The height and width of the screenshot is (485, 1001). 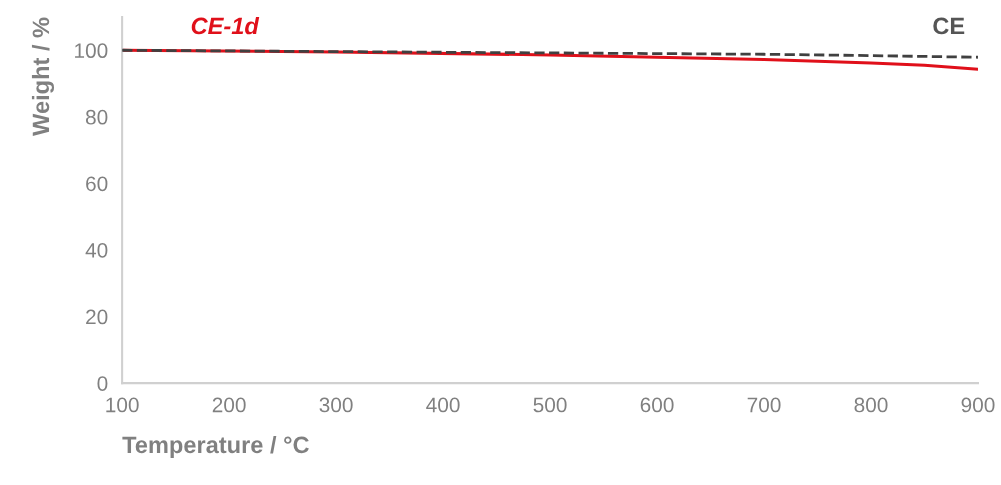 I want to click on x-tick-label: 700, so click(x=764, y=405).